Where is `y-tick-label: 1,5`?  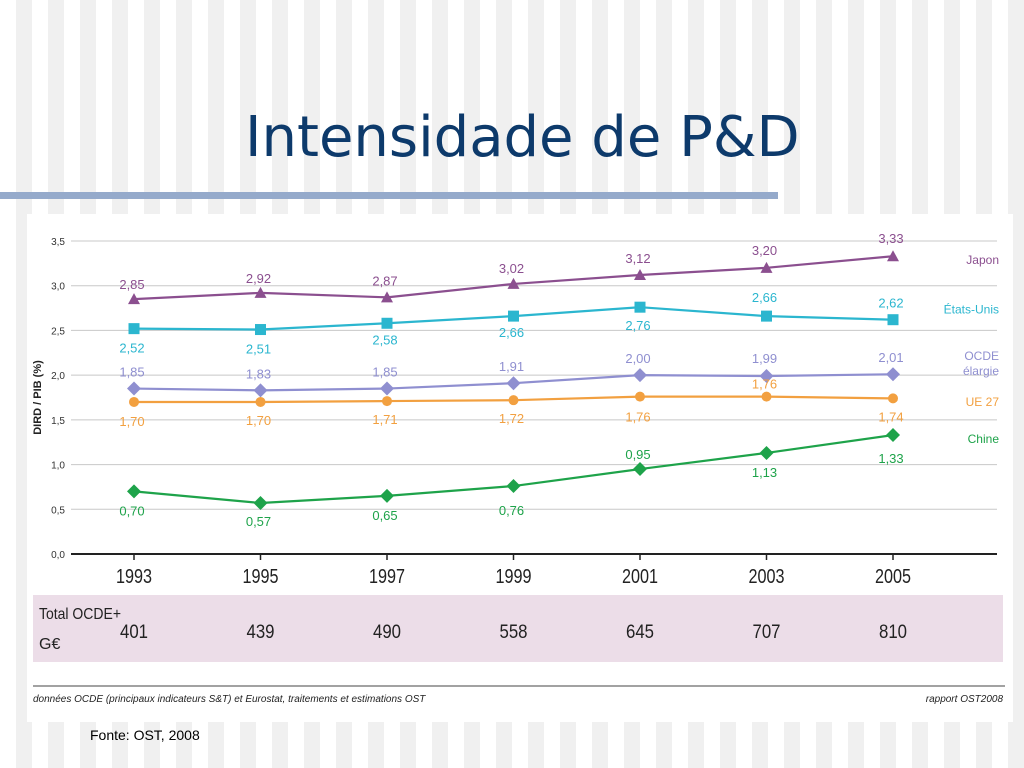
y-tick-label: 1,5 is located at coordinates (58, 421).